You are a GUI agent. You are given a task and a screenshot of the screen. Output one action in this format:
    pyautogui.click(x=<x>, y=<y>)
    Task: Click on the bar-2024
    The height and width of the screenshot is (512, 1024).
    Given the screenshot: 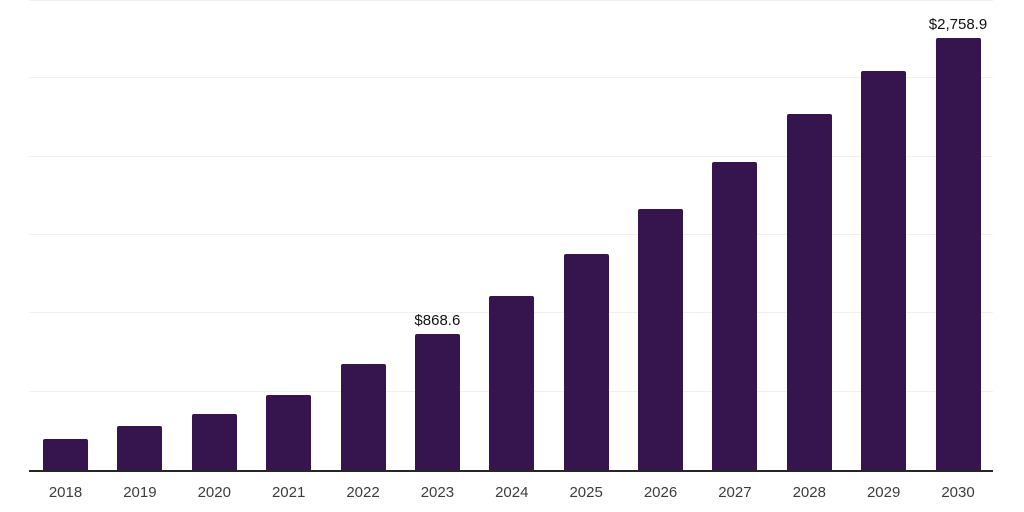 What is the action you would take?
    pyautogui.click(x=512, y=383)
    